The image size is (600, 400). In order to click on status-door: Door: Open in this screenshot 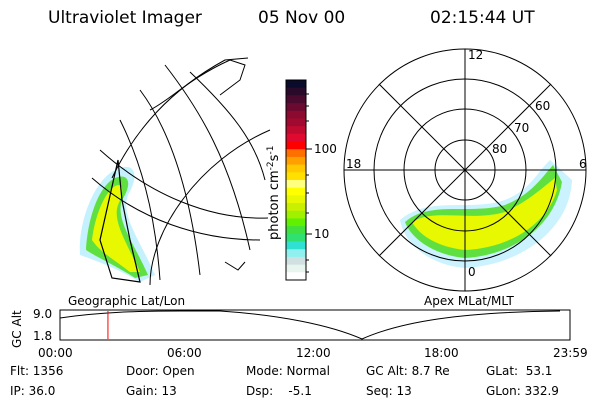, I will do `click(160, 371)`.